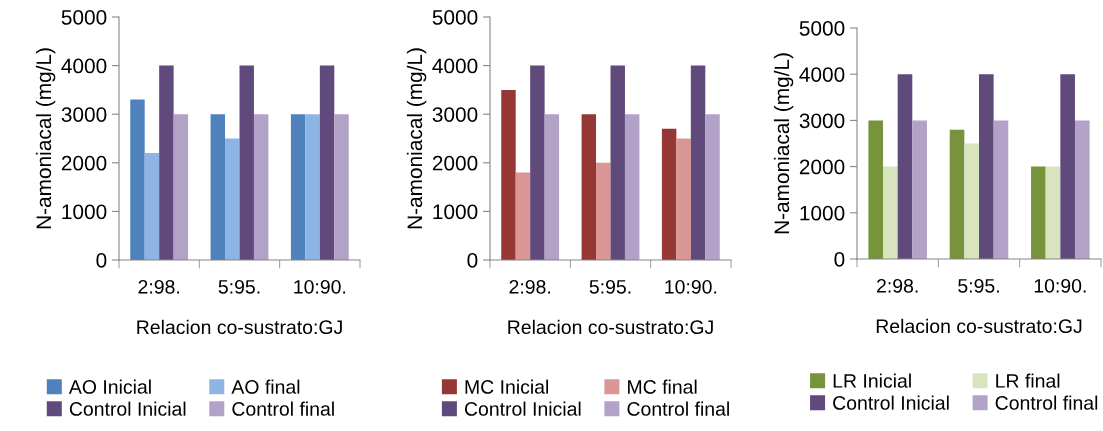 This screenshot has width=1103, height=431. Describe the element at coordinates (872, 380) in the screenshot. I see `legend-label: LR Inicial` at that location.